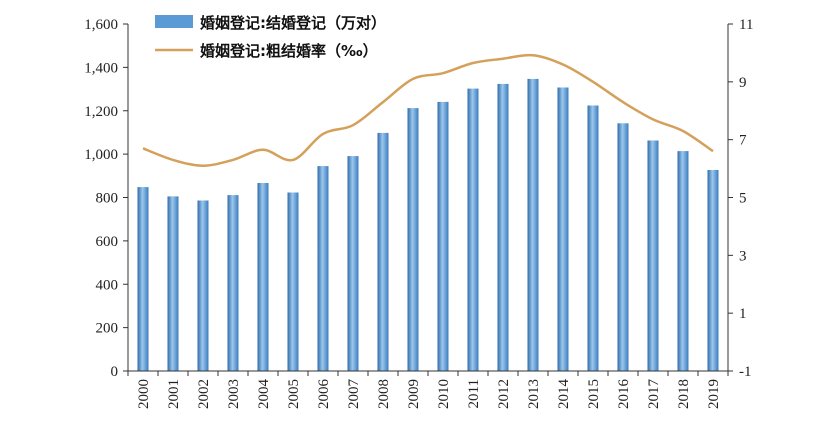  I want to click on x-tick-label: 2019, so click(714, 394).